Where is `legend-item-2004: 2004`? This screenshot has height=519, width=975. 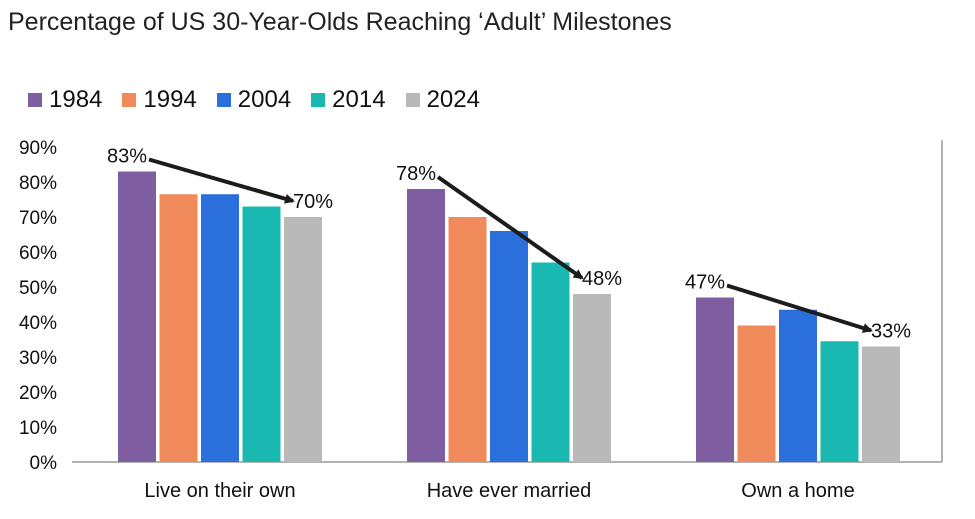
legend-item-2004: 2004 is located at coordinates (254, 100).